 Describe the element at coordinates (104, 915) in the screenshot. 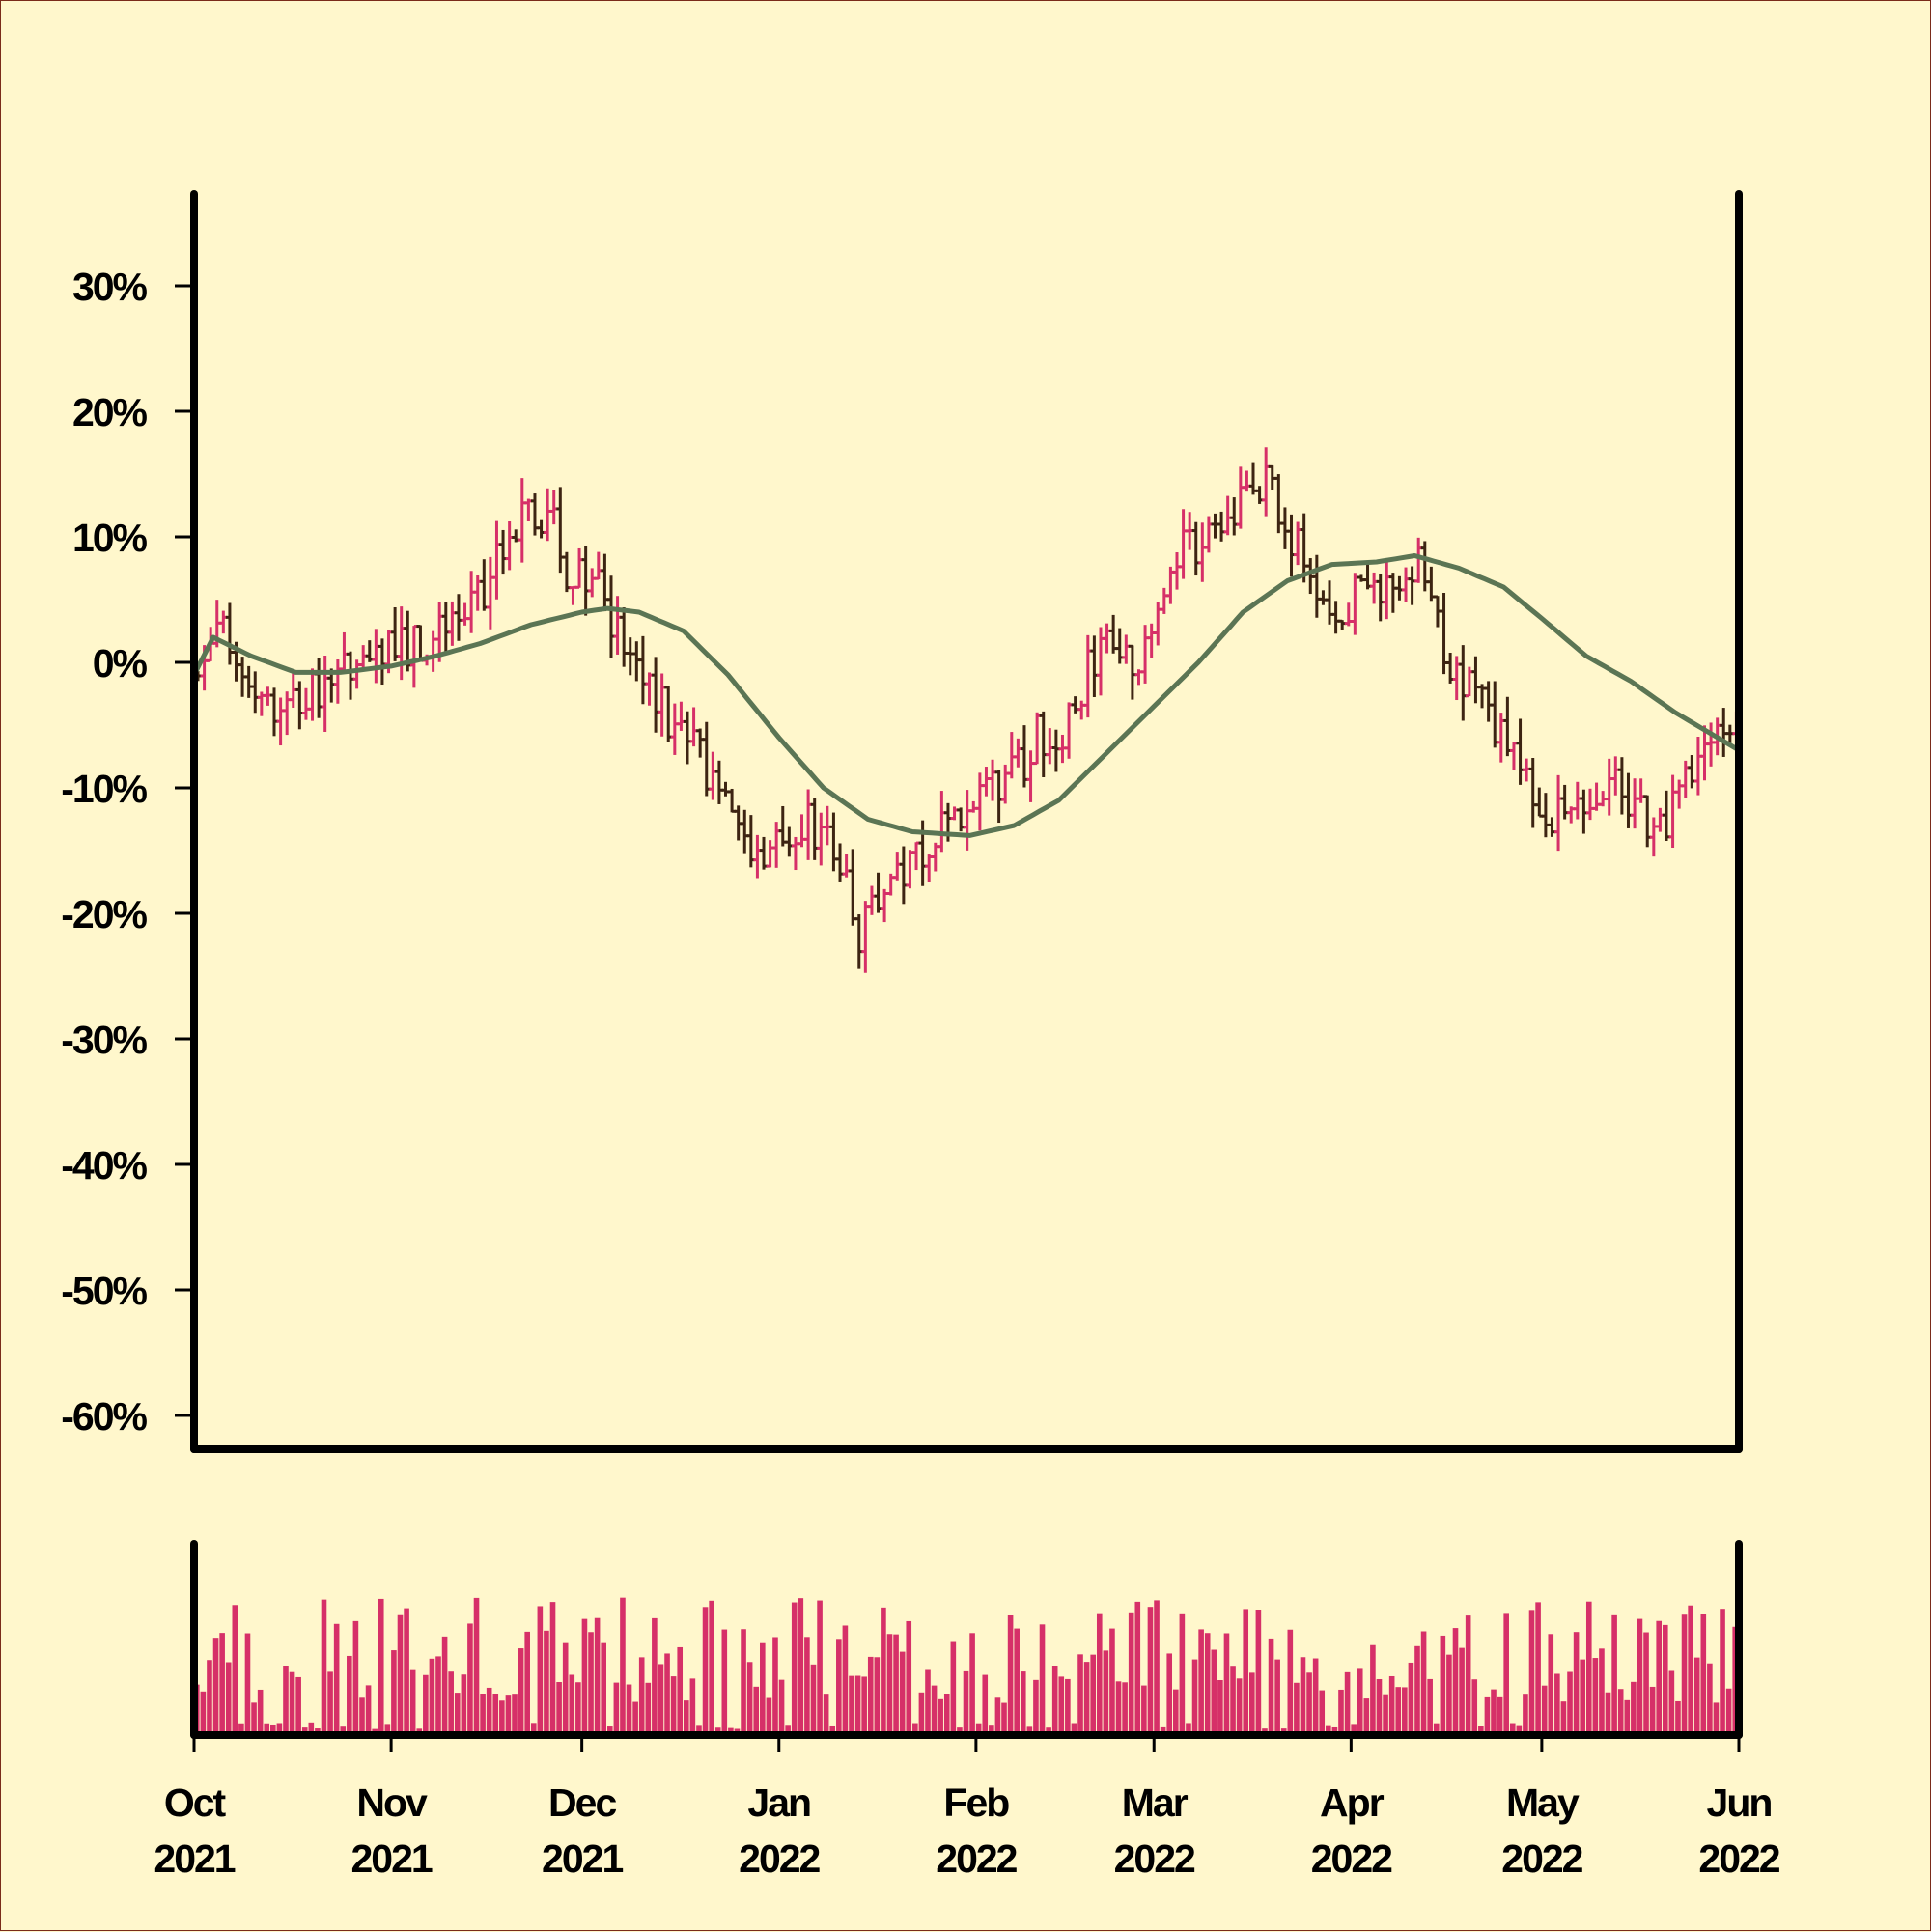

I see `y-tick-label: -20%` at that location.